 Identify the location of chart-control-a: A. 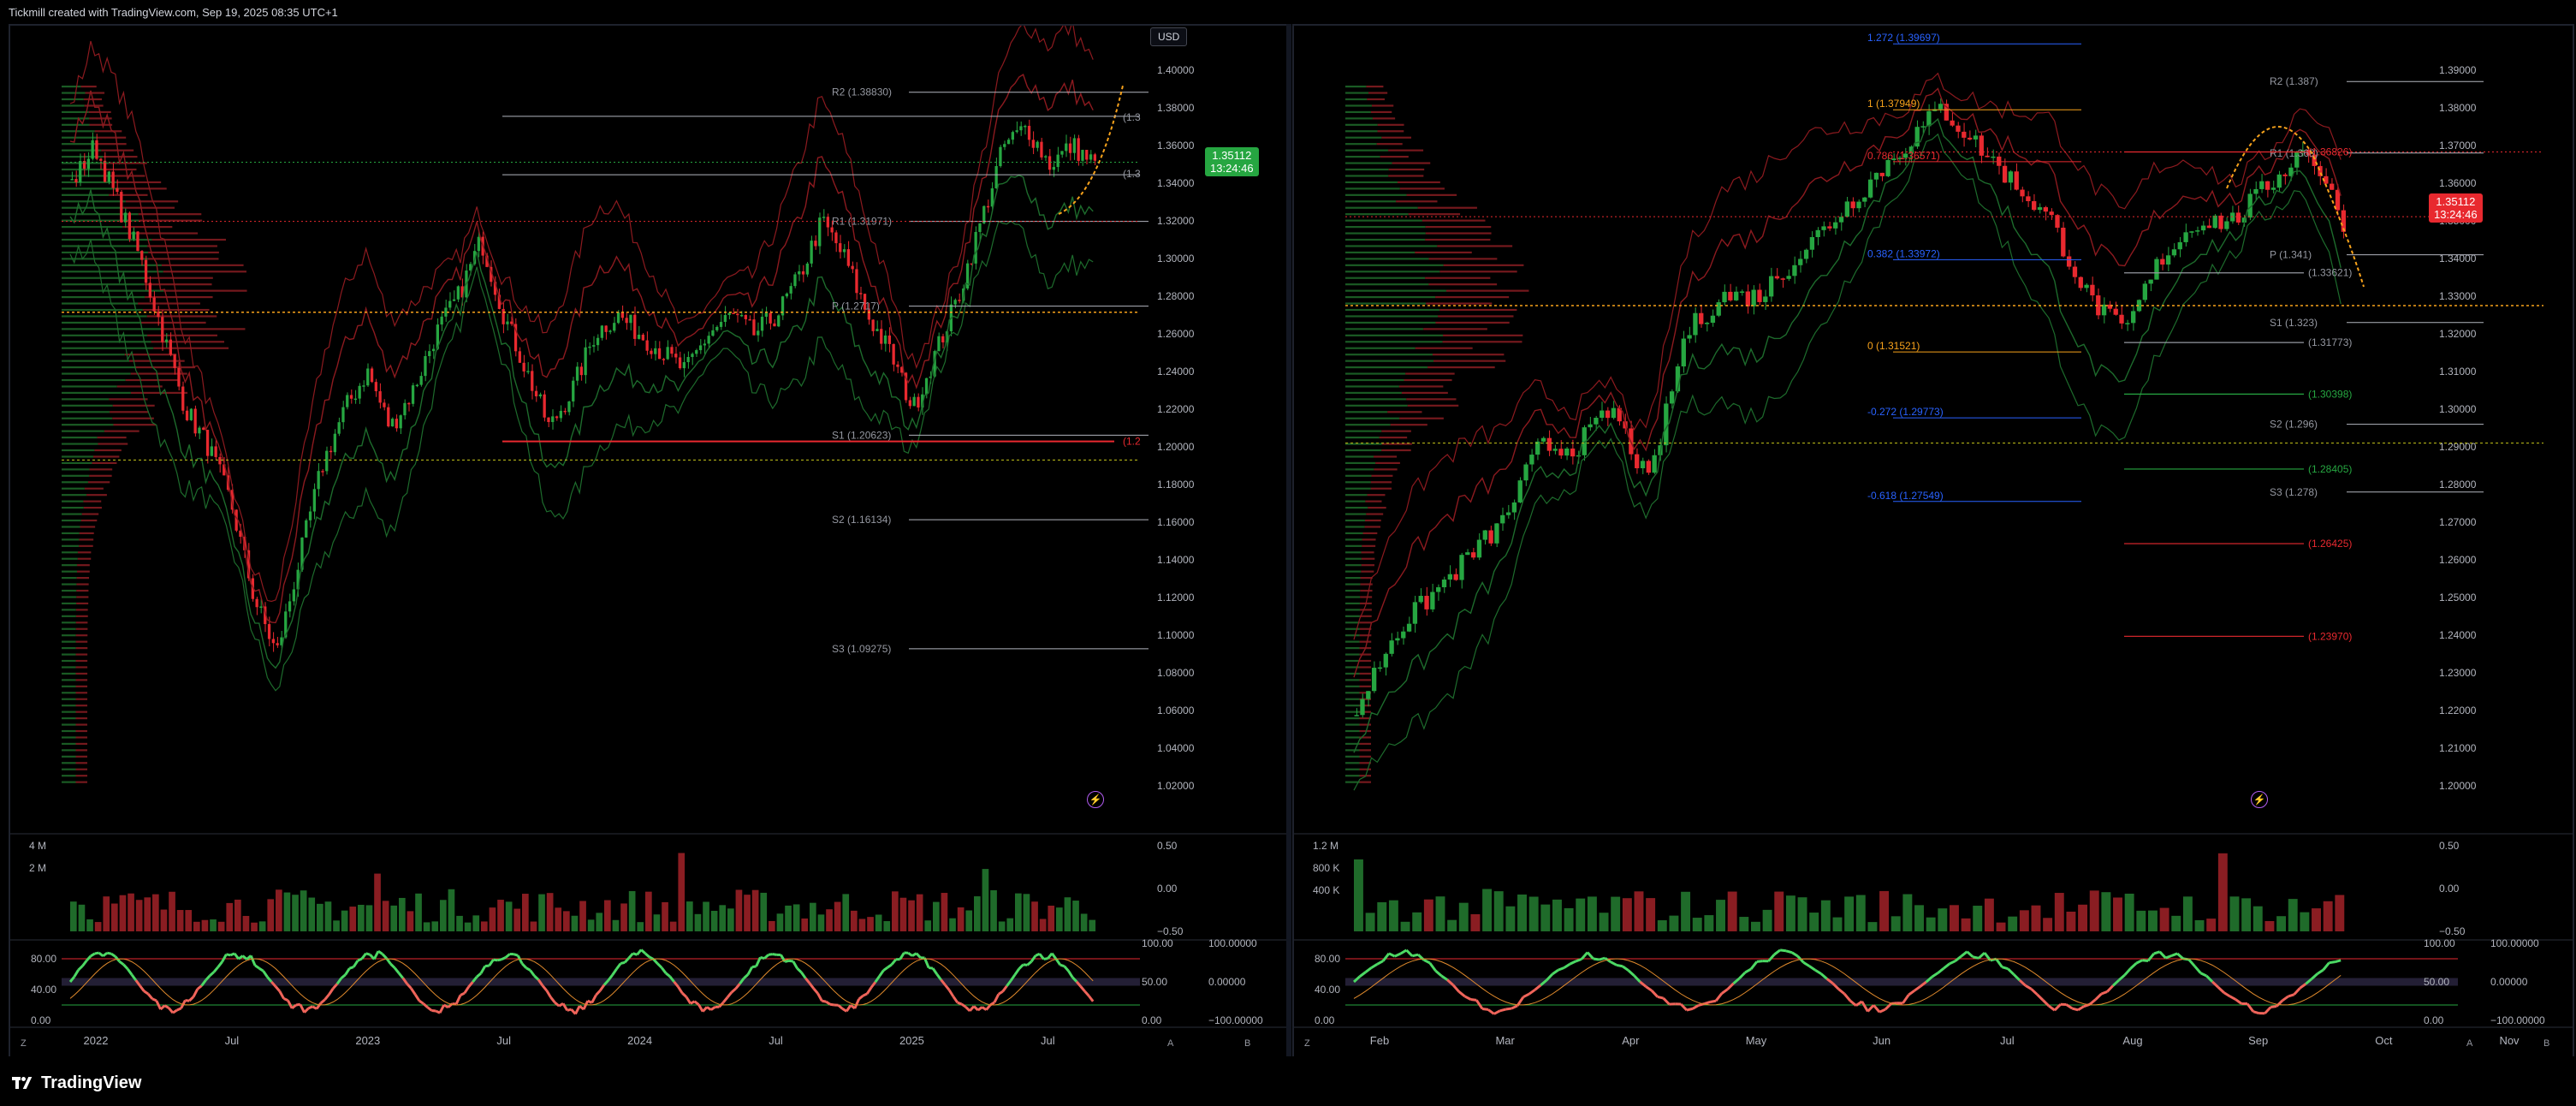
(2469, 1043).